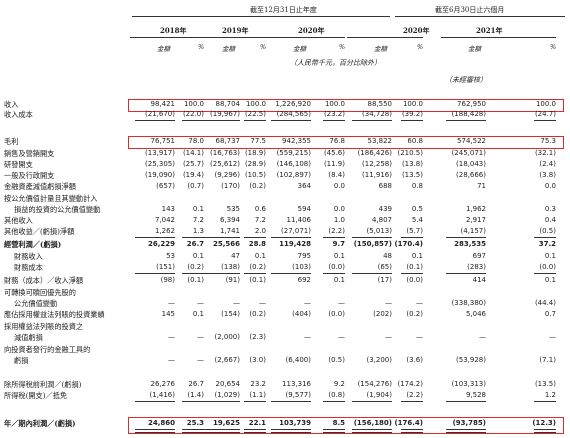 Image resolution: width=570 pixels, height=438 pixels. Describe the element at coordinates (168, 209) in the screenshot. I see `cell-value: 143` at that location.